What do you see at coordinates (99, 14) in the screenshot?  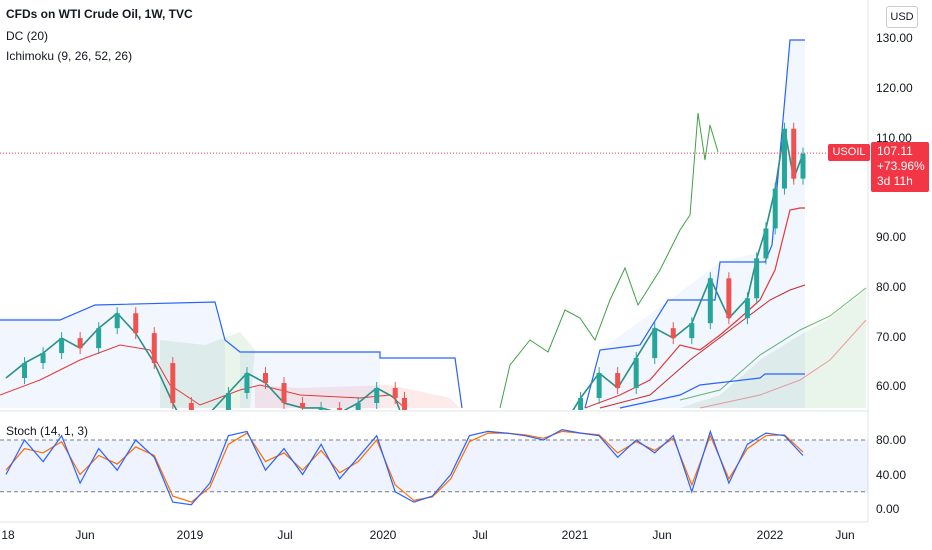 I see `chart-title: CFDs on WTI Crude Oil, 1W, TVC` at bounding box center [99, 14].